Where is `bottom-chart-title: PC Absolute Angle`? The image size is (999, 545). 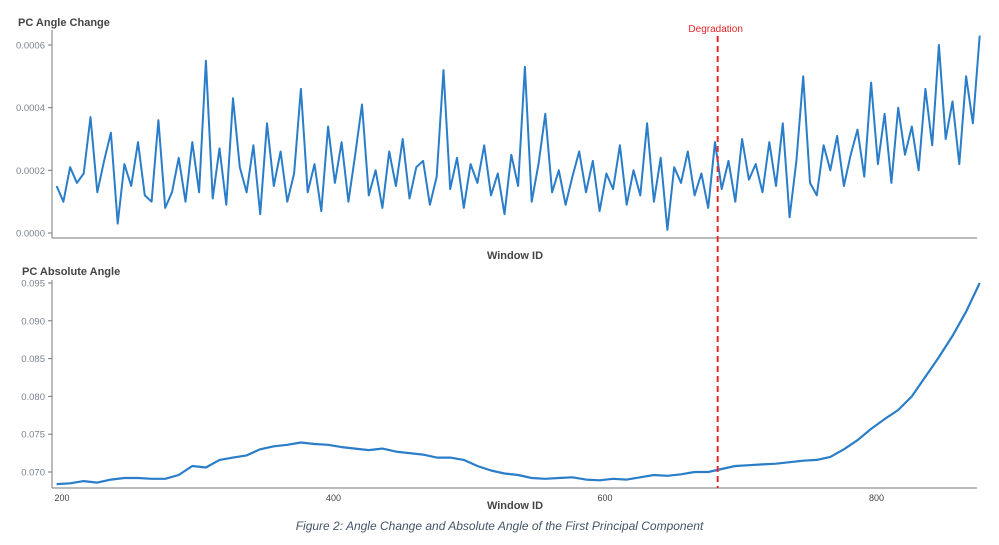 bottom-chart-title: PC Absolute Angle is located at coordinates (71, 272).